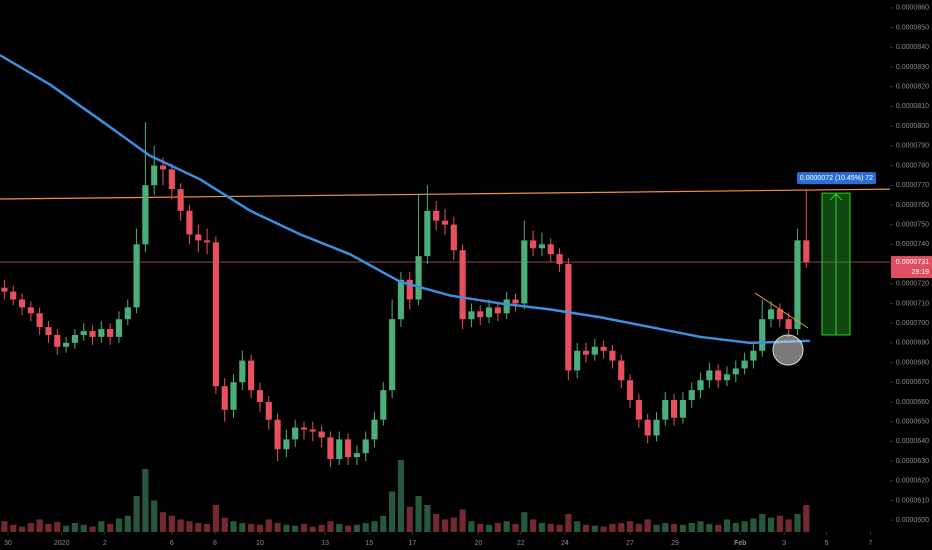 This screenshot has width=932, height=550. Describe the element at coordinates (788, 350) in the screenshot. I see `highlight-circle` at that location.